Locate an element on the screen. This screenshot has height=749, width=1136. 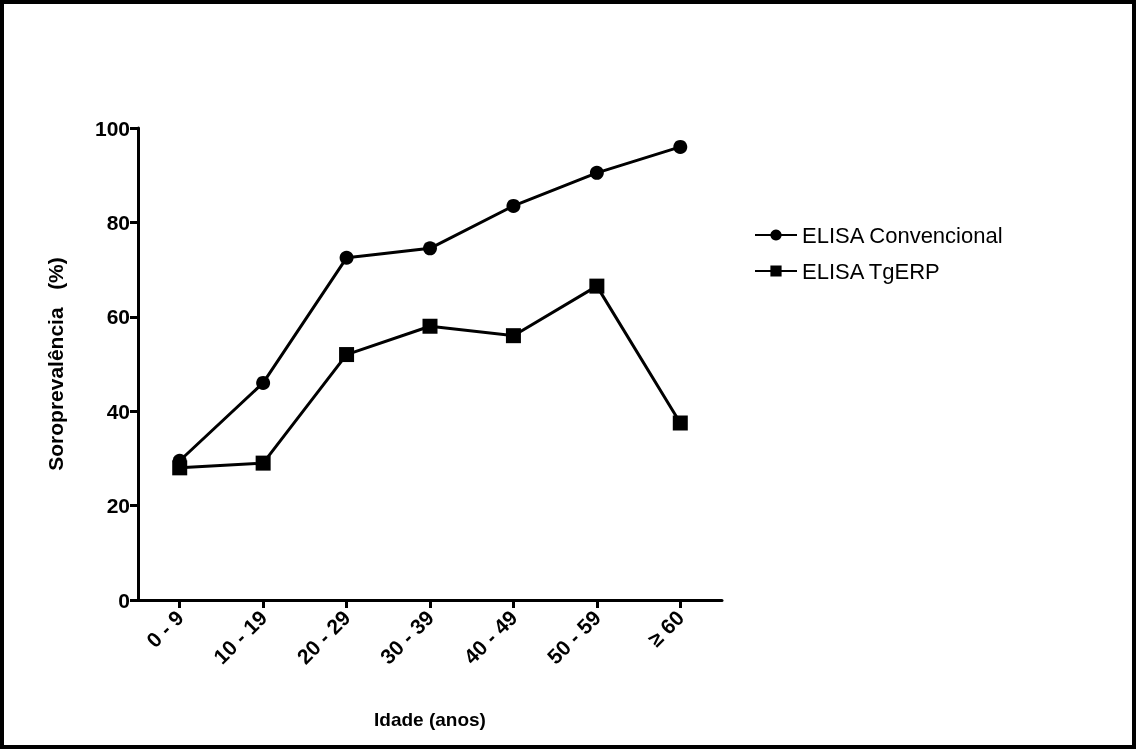
legend-label: ELISA Convencional is located at coordinates (902, 235).